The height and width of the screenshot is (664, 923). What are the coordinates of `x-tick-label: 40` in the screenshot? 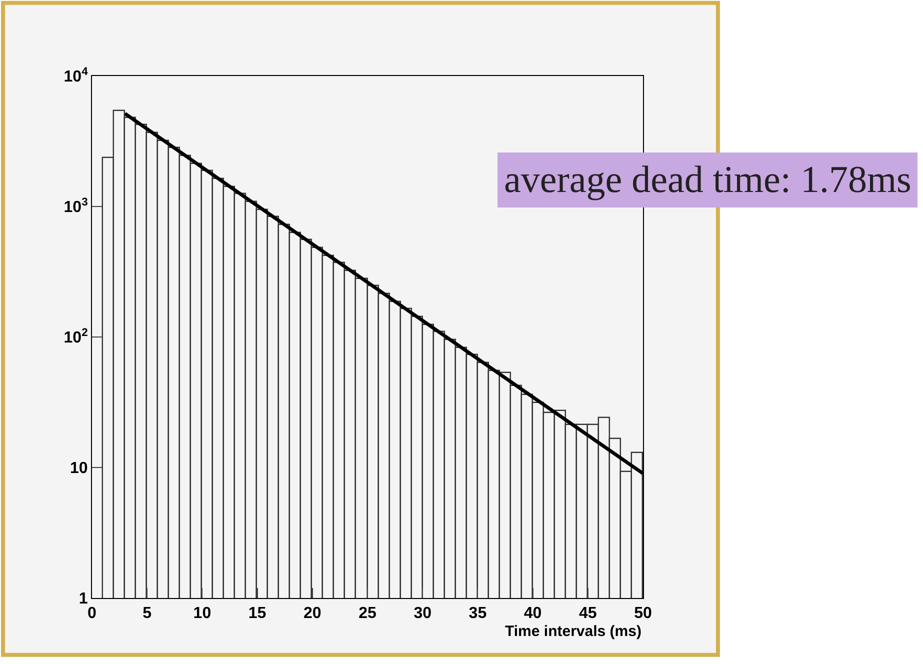 It's located at (533, 613).